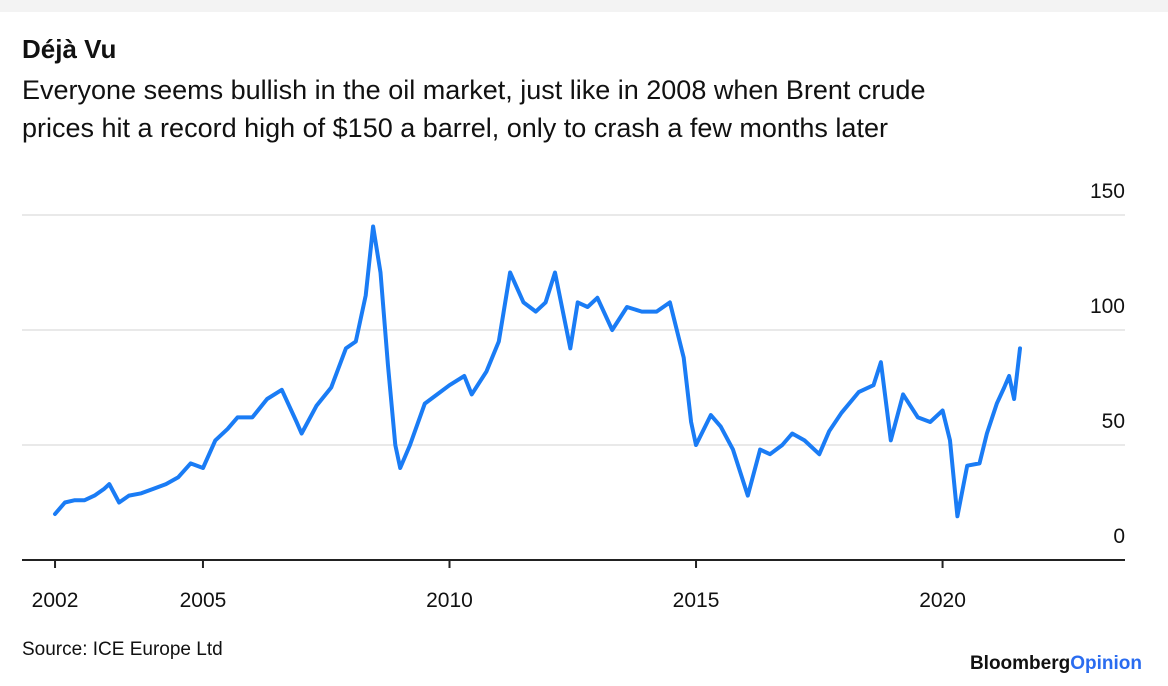 The width and height of the screenshot is (1168, 686). I want to click on x-tick-label: 2015, so click(696, 600).